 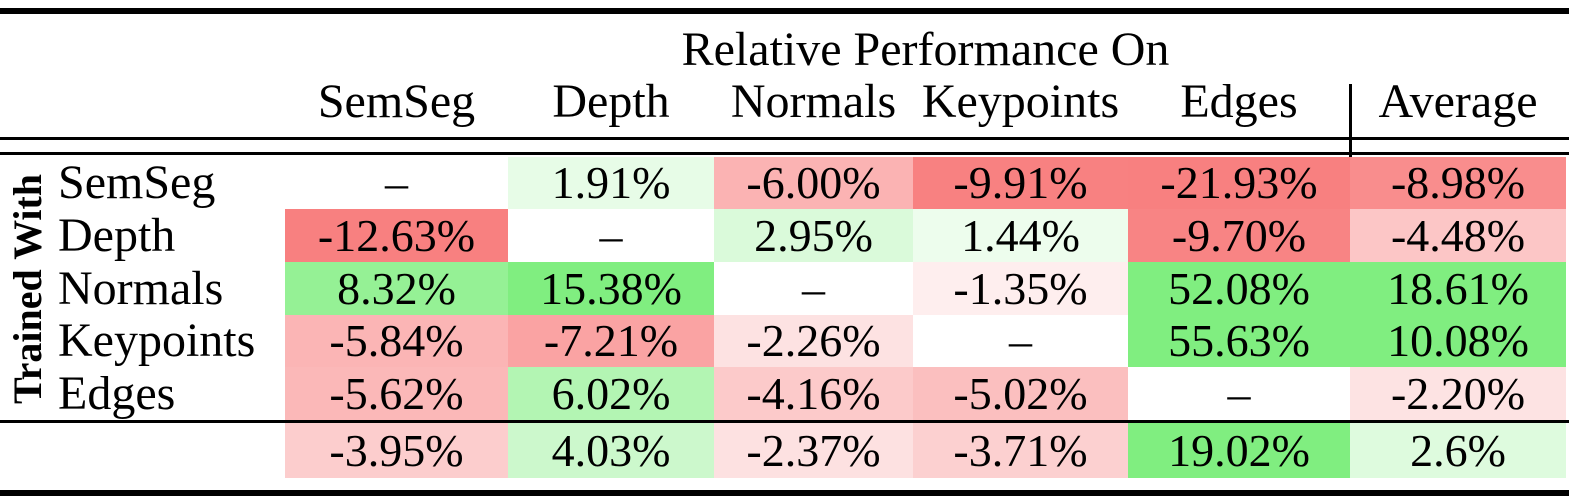 What do you see at coordinates (1239, 101) in the screenshot?
I see `col-header-edges: Edges` at bounding box center [1239, 101].